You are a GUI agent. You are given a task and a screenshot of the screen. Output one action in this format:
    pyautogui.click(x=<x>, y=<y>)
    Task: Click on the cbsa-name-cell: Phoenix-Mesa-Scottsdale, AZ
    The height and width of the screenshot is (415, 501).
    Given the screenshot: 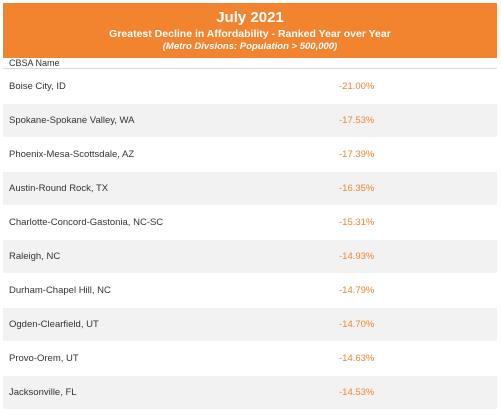 What is the action you would take?
    pyautogui.click(x=72, y=154)
    